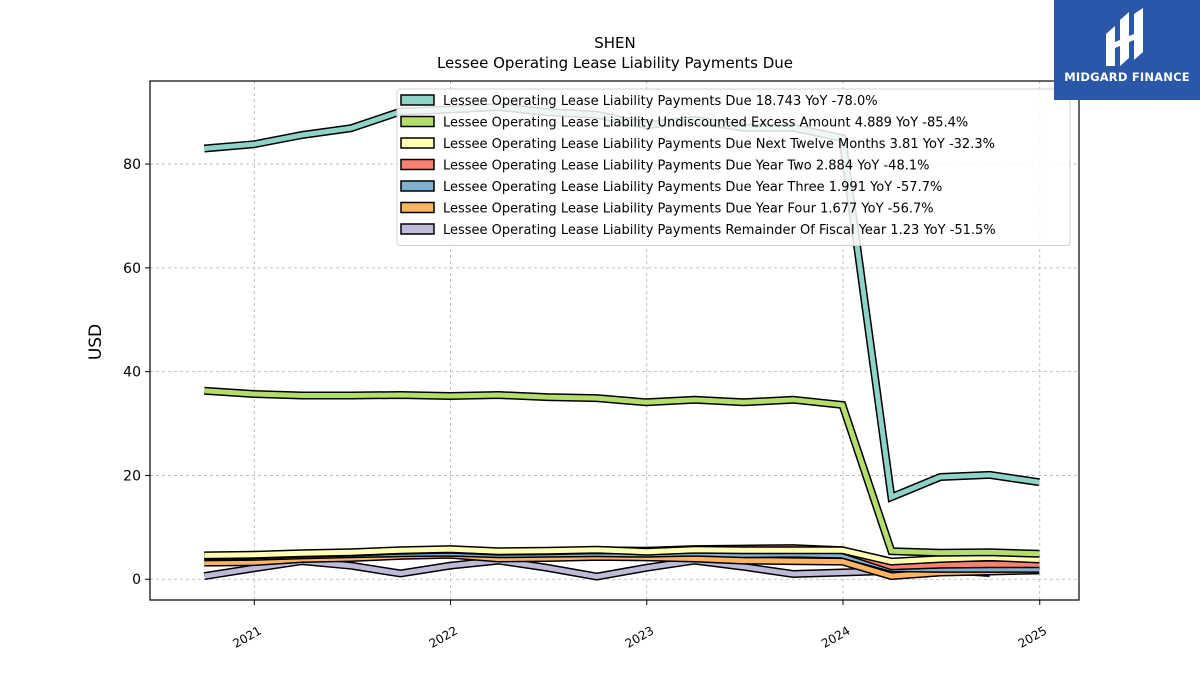 Image resolution: width=1200 pixels, height=675 pixels. Describe the element at coordinates (1032, 636) in the screenshot. I see `x-tick-label: 2025` at that location.